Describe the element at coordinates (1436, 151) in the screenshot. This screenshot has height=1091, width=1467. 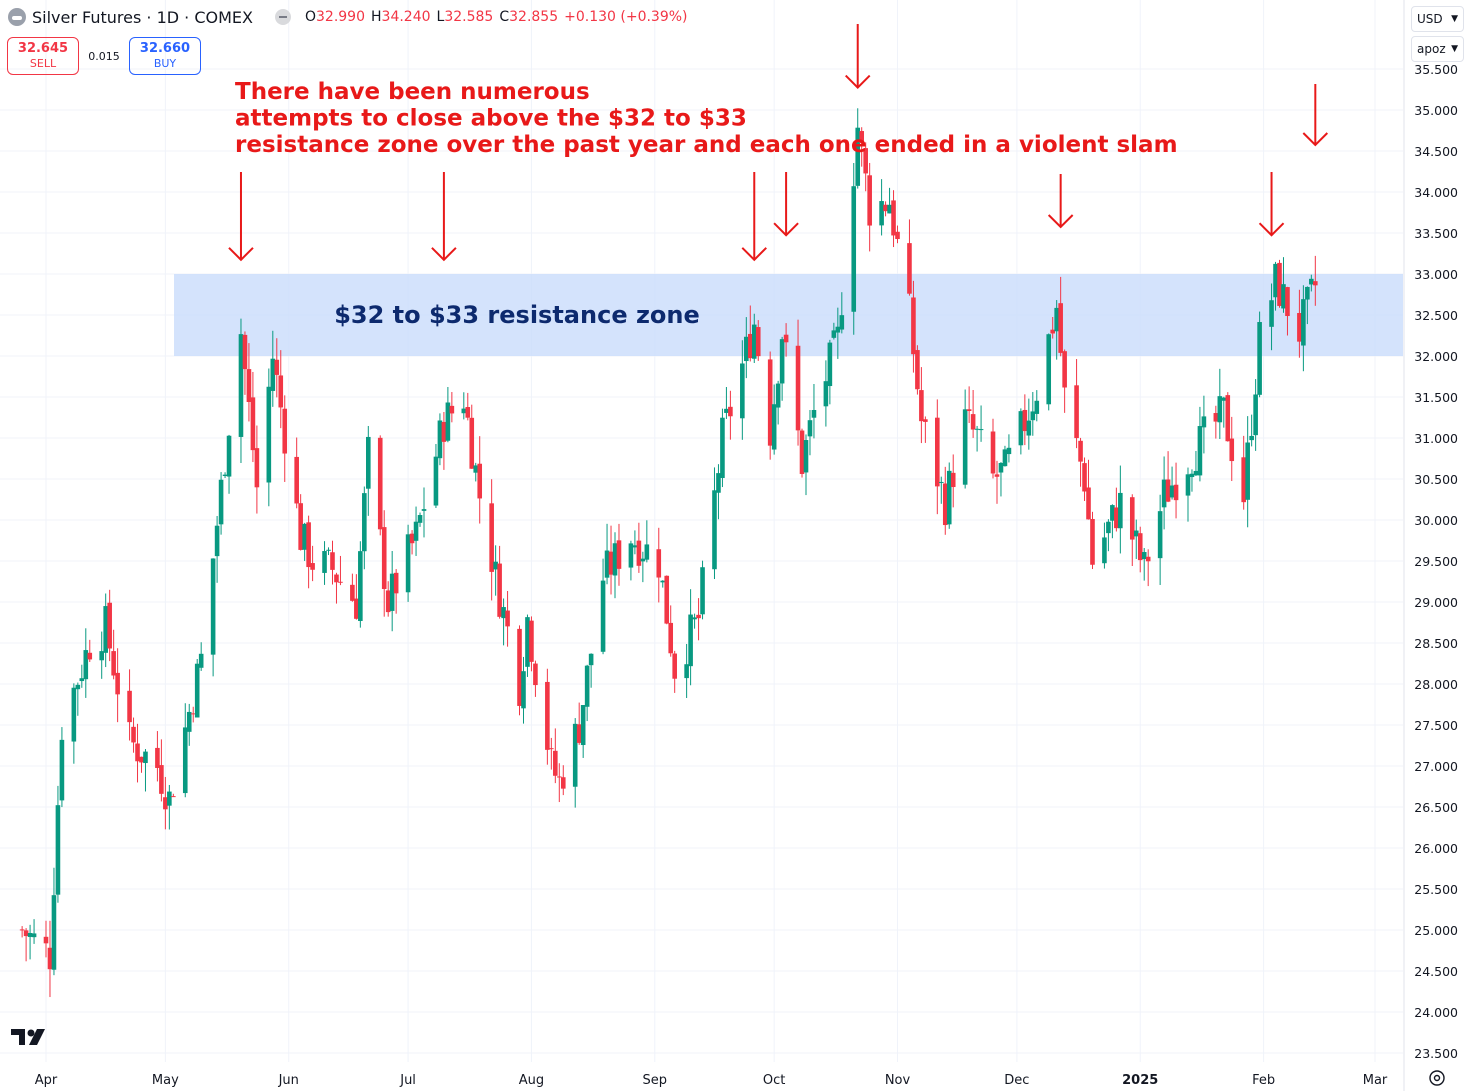
I see `price-tick-label: 34.500` at that location.